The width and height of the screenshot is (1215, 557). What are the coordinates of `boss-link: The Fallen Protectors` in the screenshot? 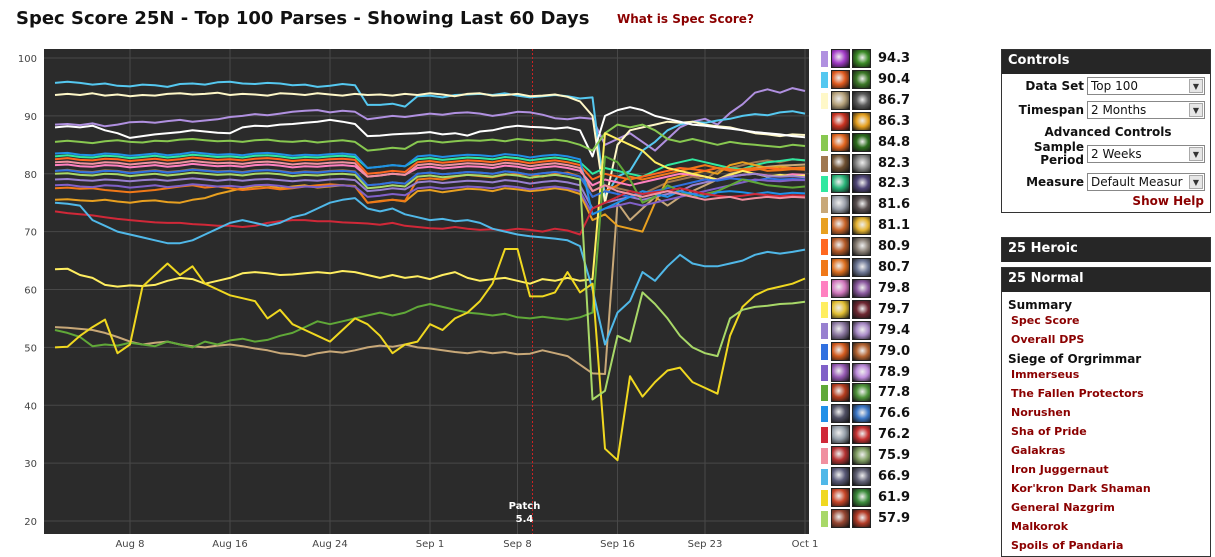 It's located at (1077, 393).